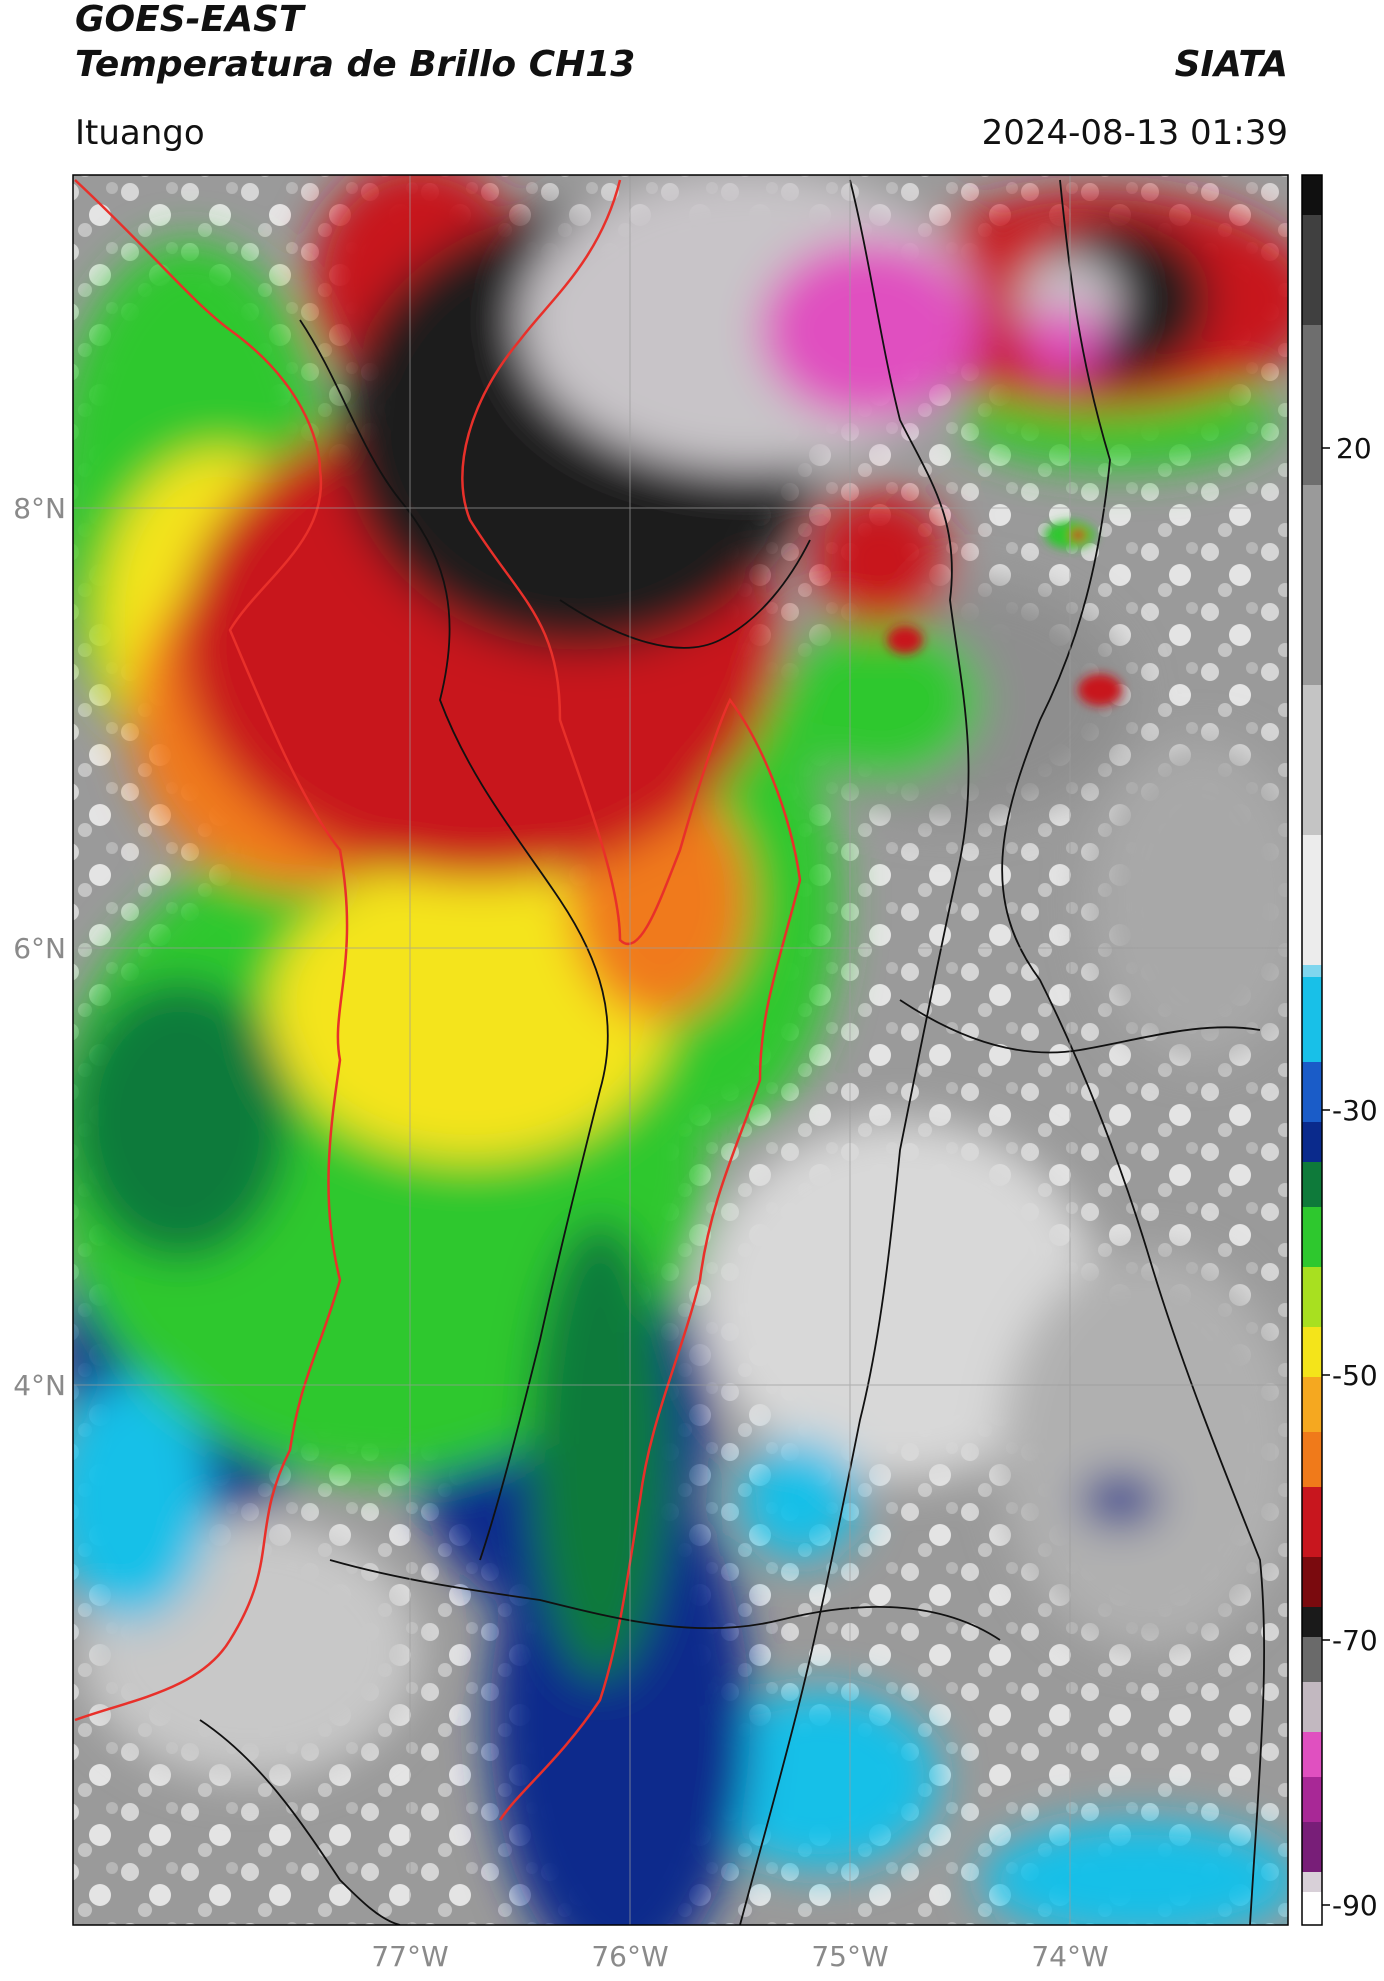 This screenshot has height=1981, width=1384. Describe the element at coordinates (739, 1956) in the screenshot. I see `longitude-labels: 77°W 76°W 75°W 74°W` at that location.